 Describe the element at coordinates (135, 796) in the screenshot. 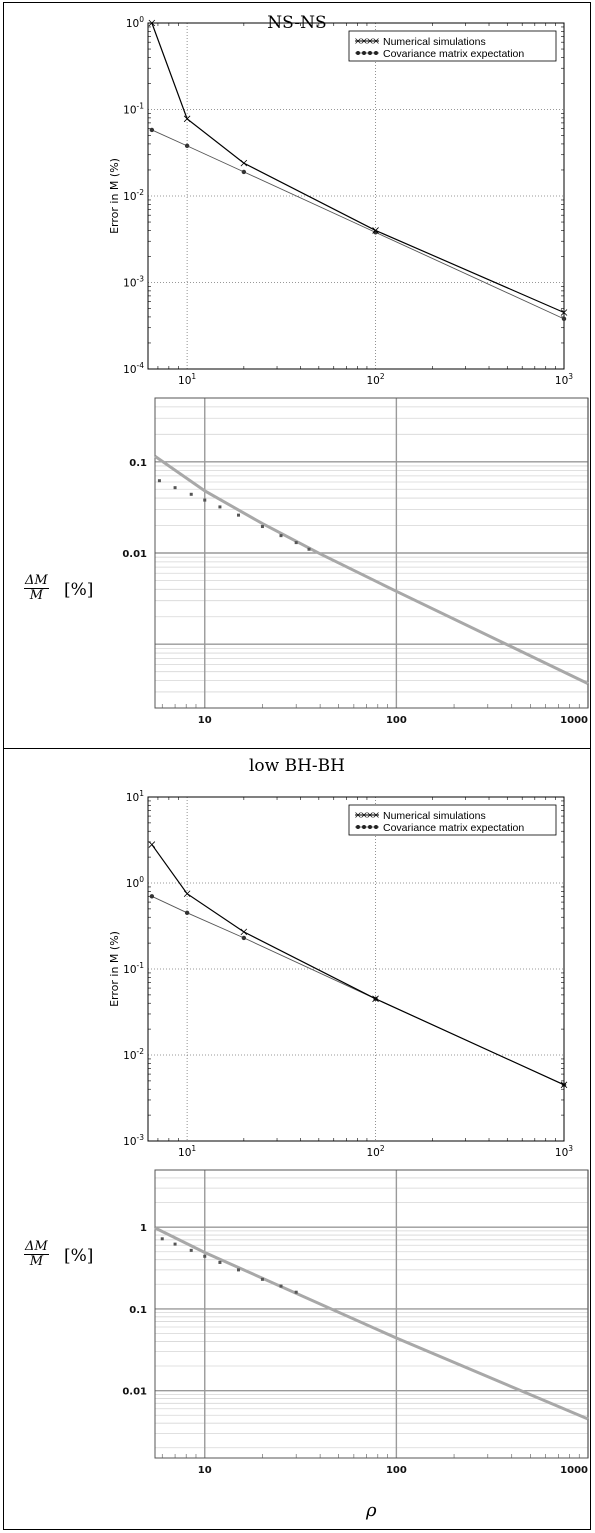

I see `y-tick-label: 10¹` at that location.